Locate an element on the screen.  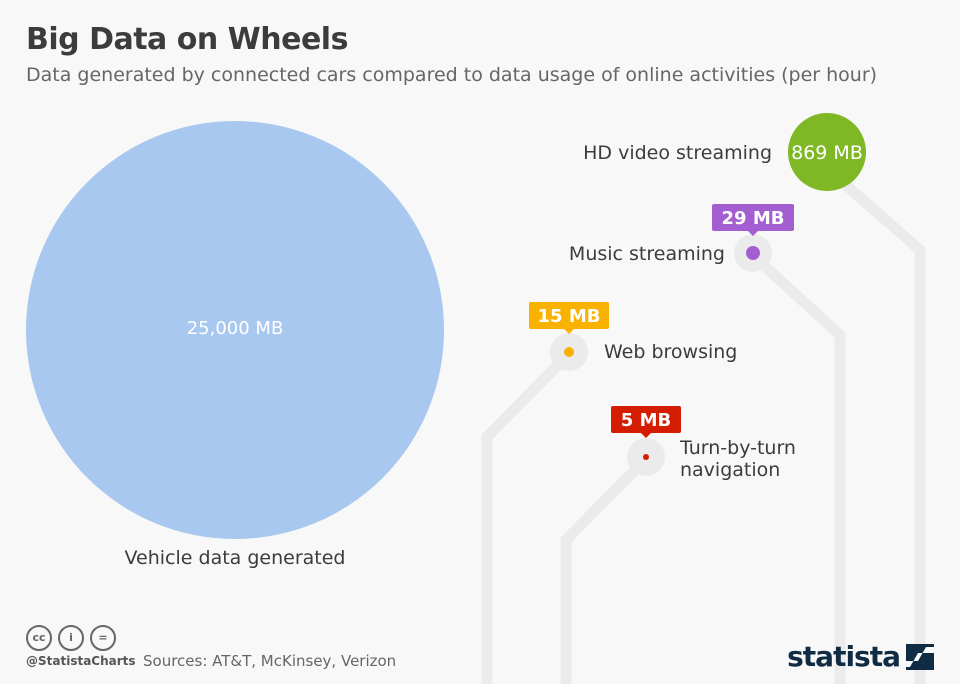
value-tag-web is located at coordinates (569, 315).